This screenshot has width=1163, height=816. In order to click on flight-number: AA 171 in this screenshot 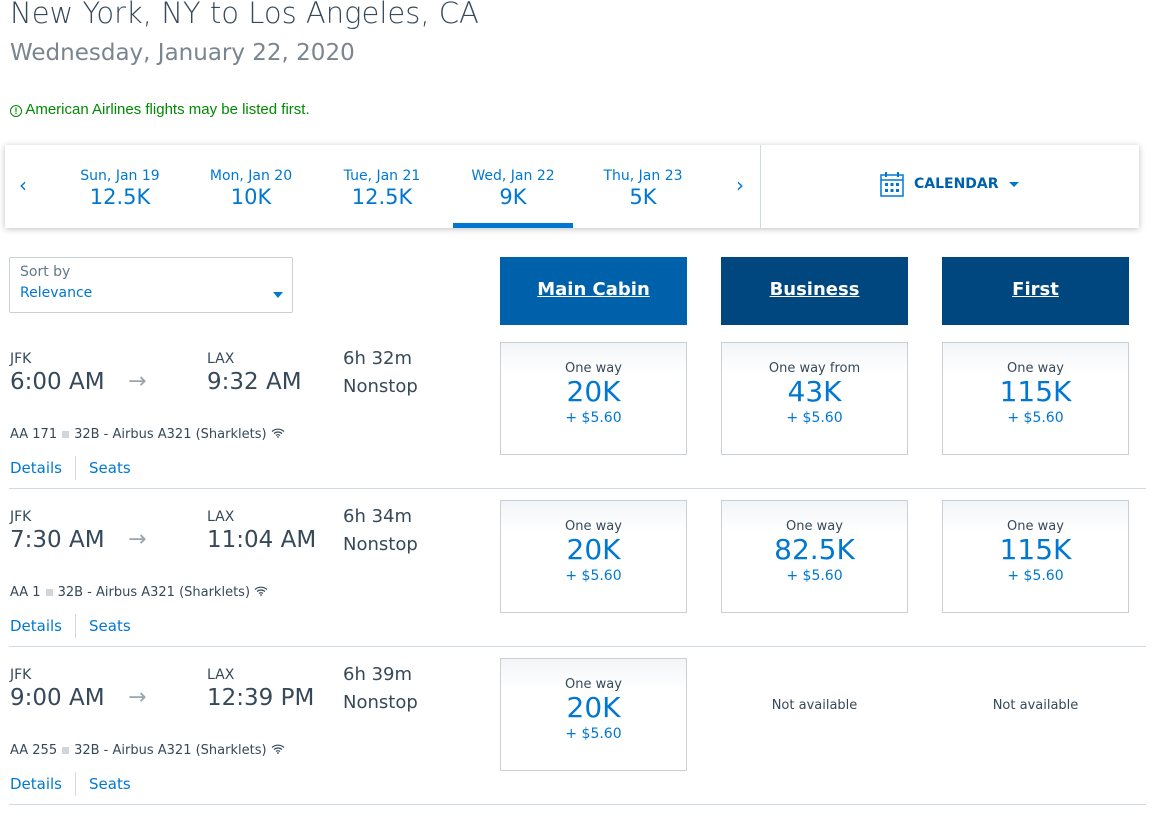, I will do `click(34, 434)`.